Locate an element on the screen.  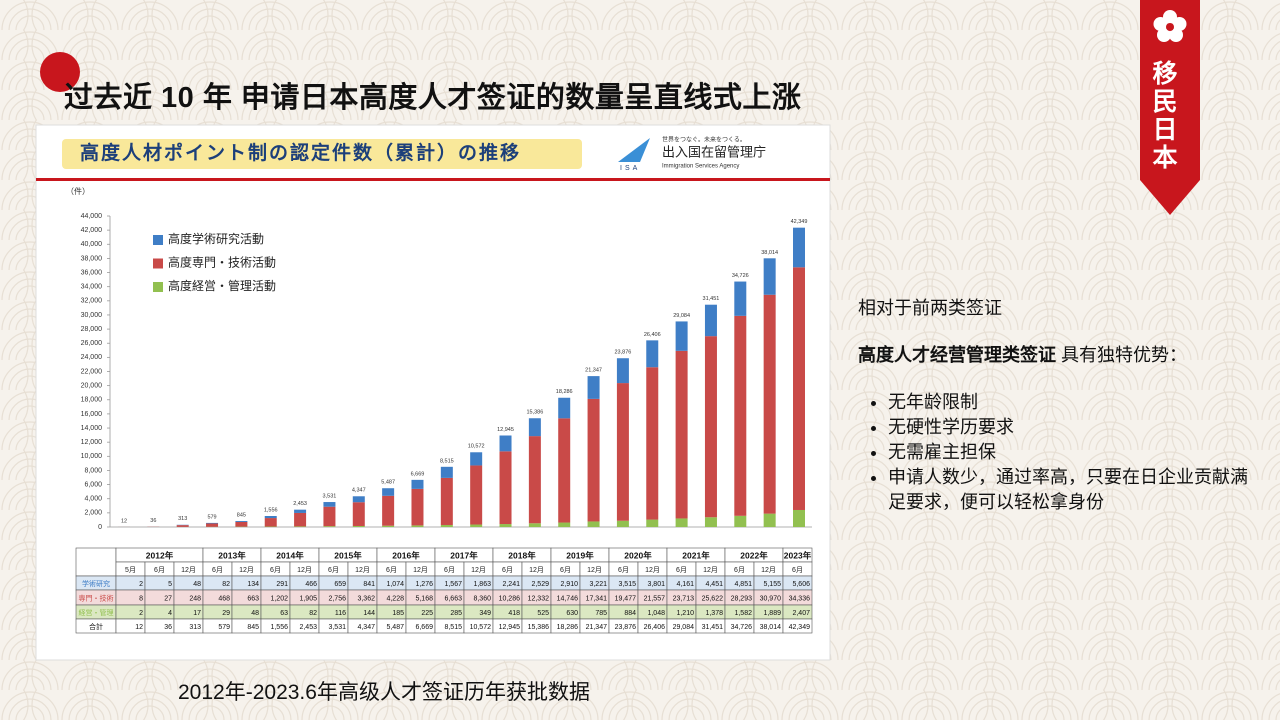
y-tick-label: 22,000 is located at coordinates (92, 371).